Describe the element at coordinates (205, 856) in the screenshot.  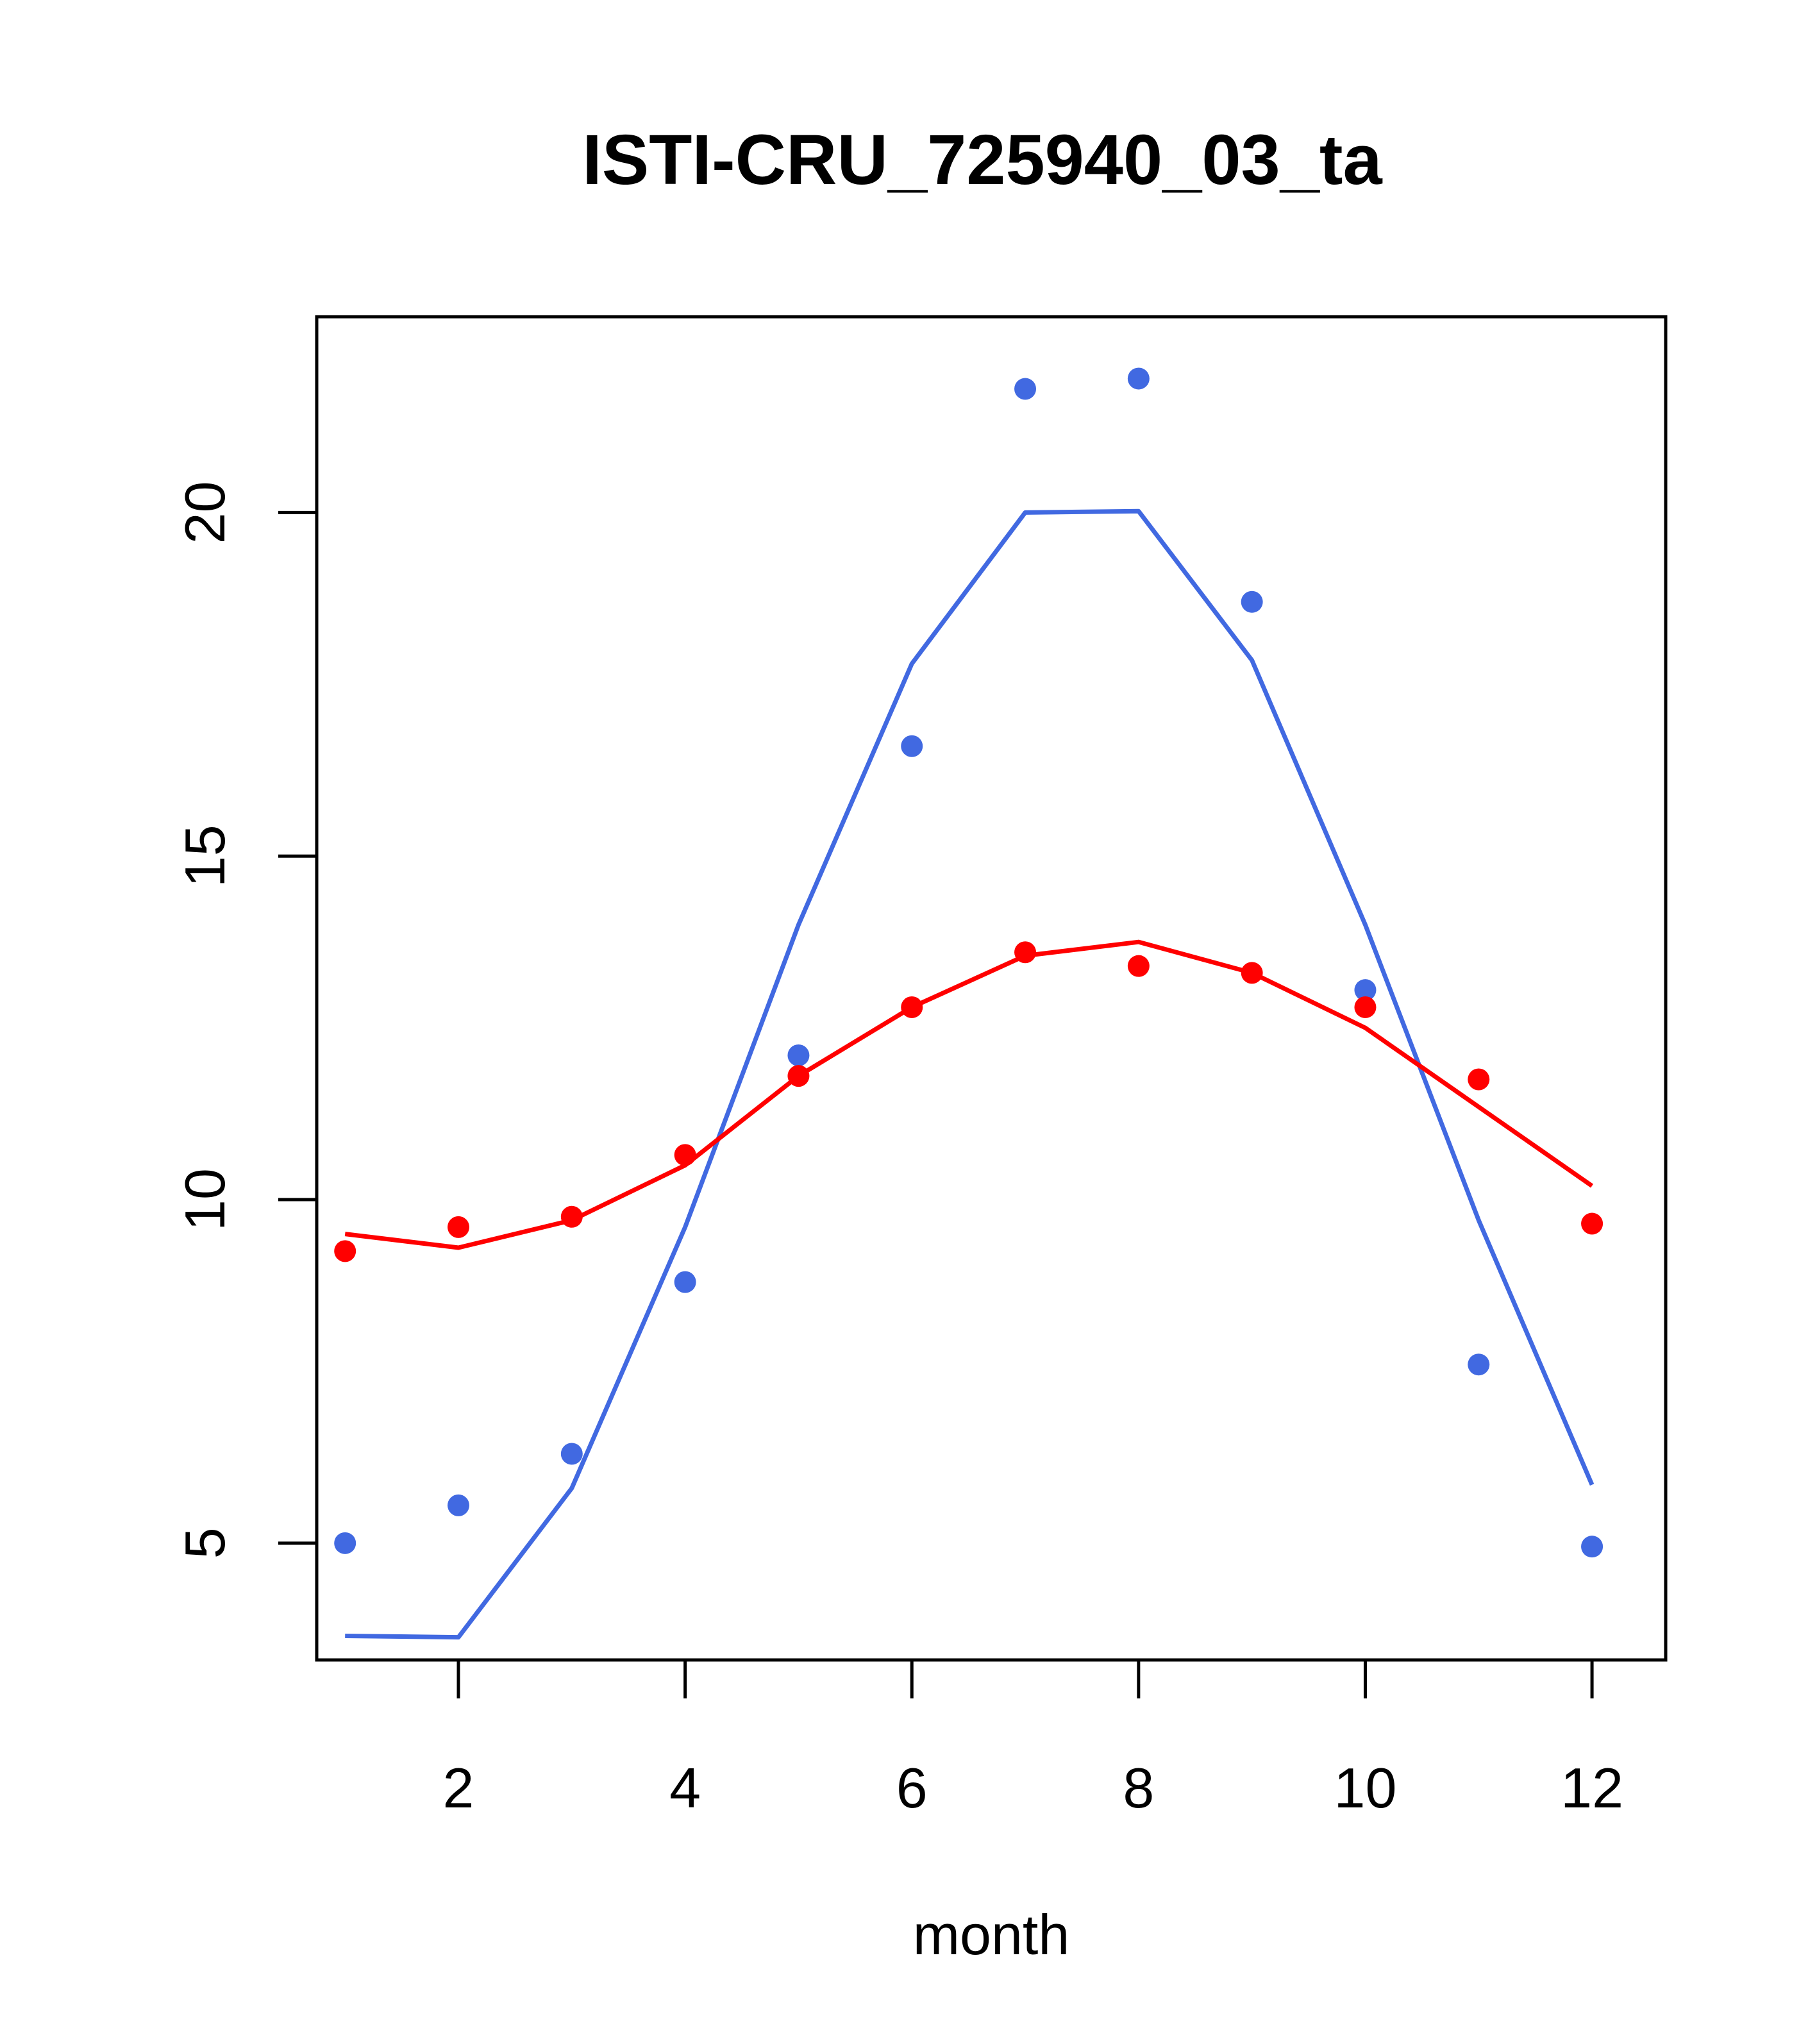
I see `y-tick-label: 15` at that location.